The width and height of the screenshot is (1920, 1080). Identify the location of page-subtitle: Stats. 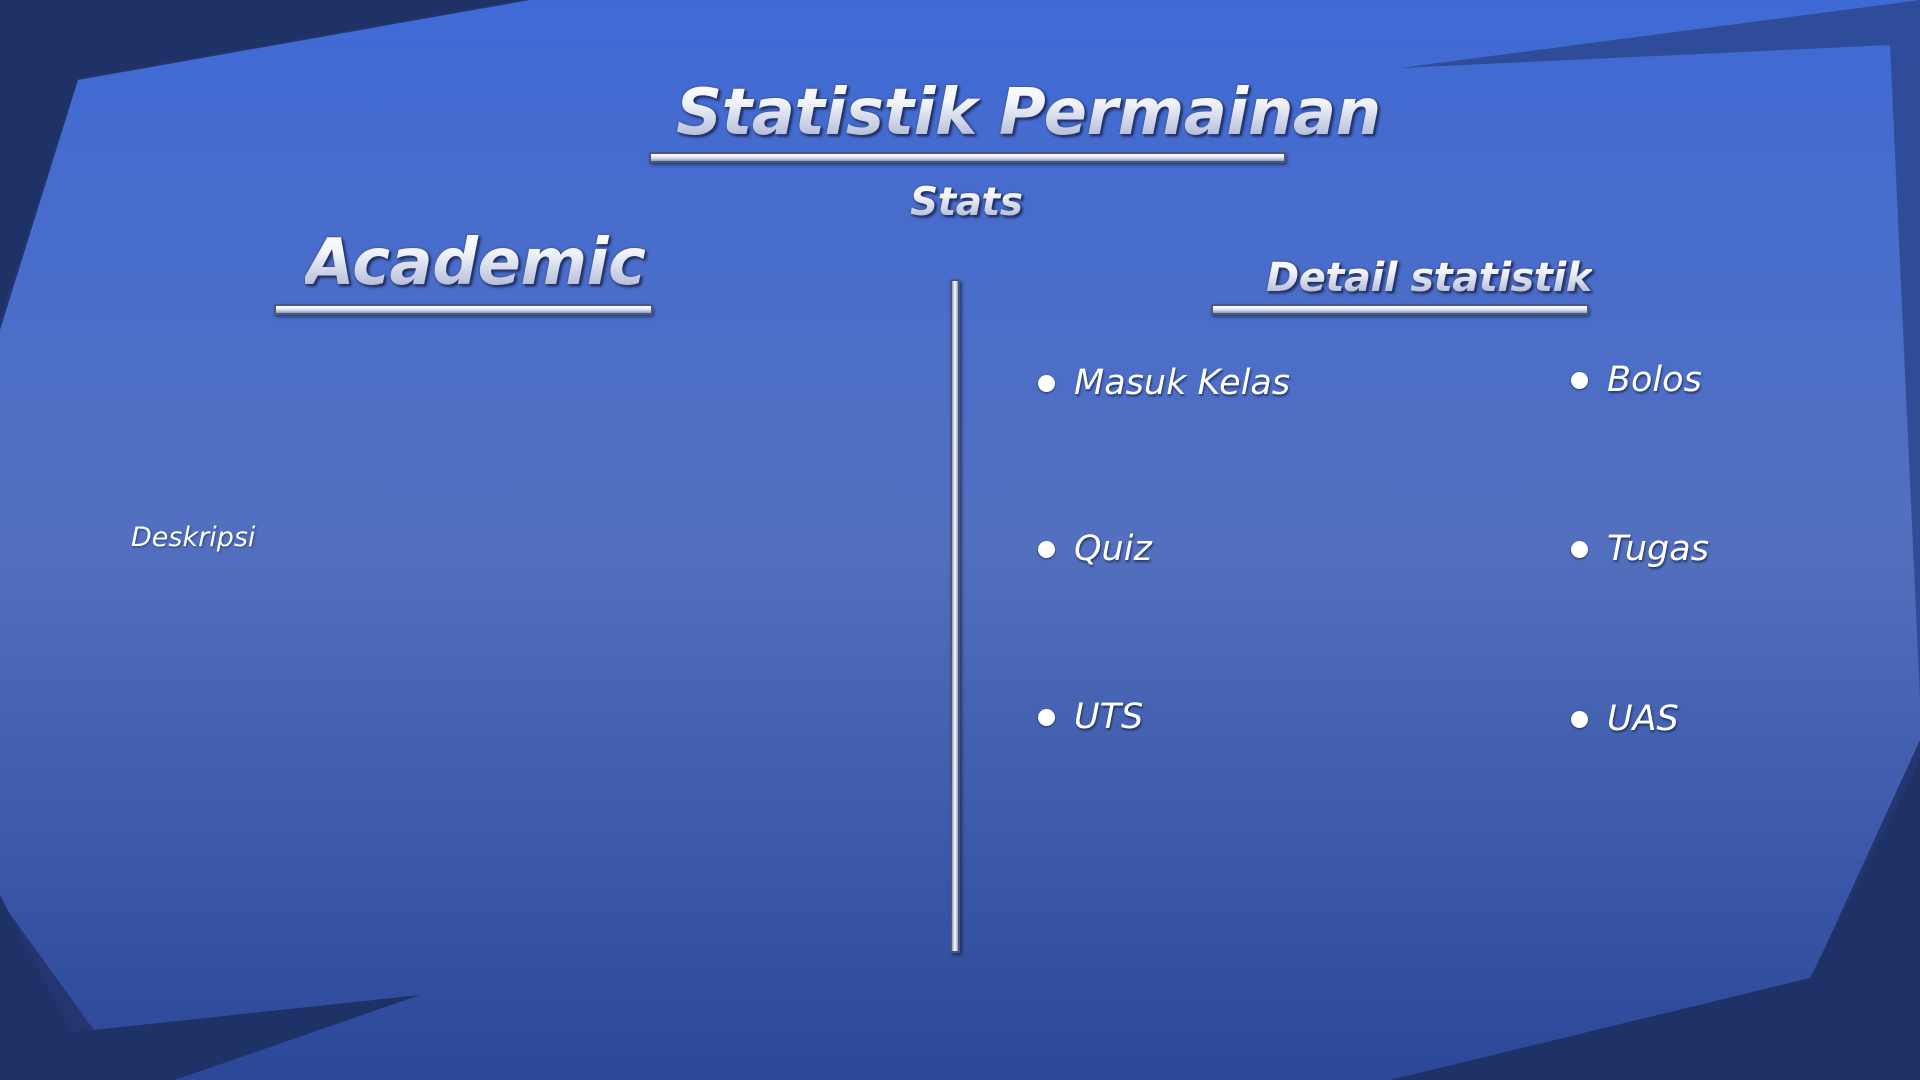
(966, 202).